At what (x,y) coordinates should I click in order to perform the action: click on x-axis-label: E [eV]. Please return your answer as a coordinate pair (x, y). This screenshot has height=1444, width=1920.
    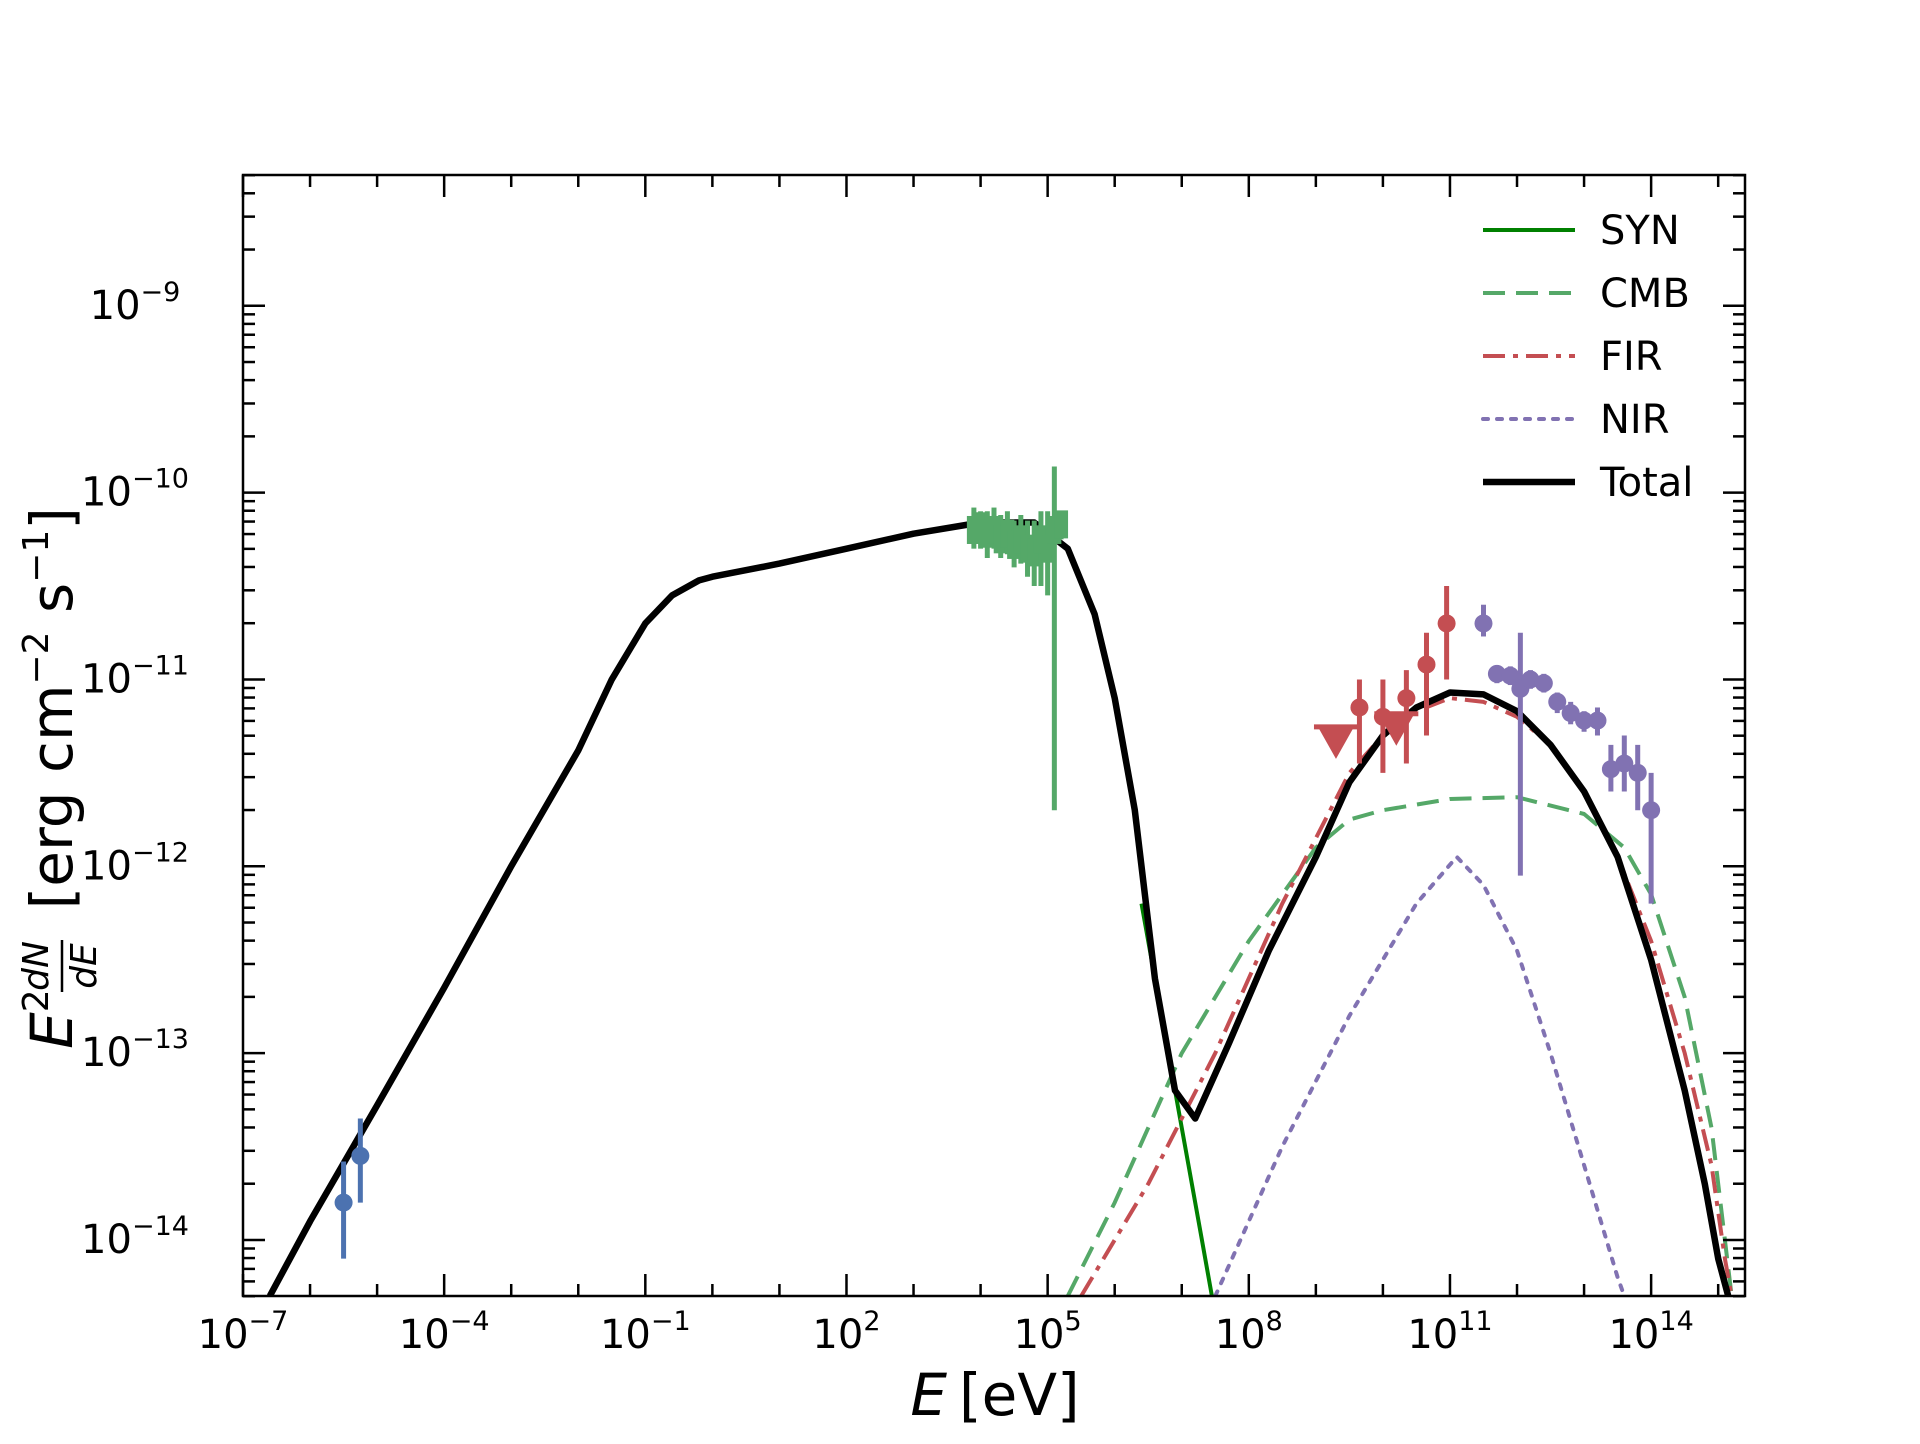
    Looking at the image, I should click on (994, 1395).